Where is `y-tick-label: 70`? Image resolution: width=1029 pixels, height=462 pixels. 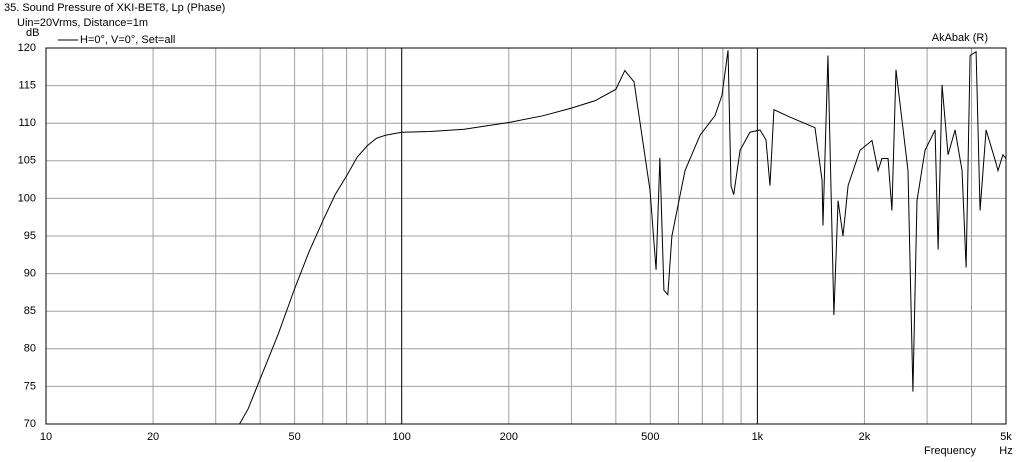 y-tick-label: 70 is located at coordinates (30, 424).